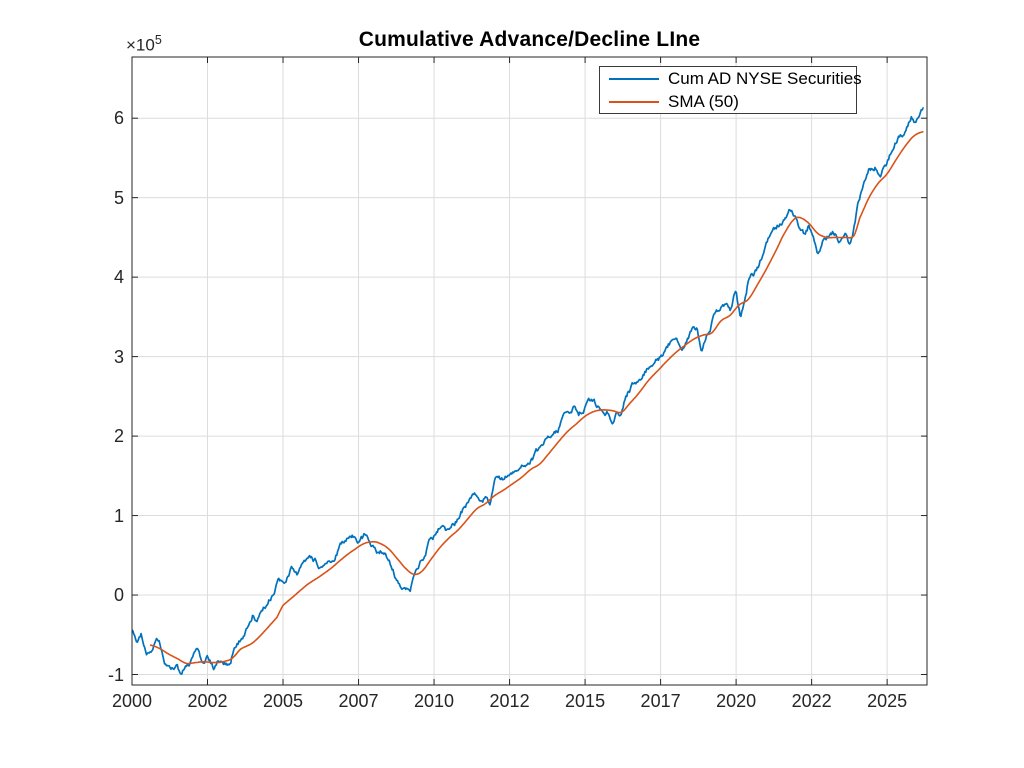 The height and width of the screenshot is (768, 1024). What do you see at coordinates (140, 45) in the screenshot?
I see `y-axis-exponent-base: ×10` at bounding box center [140, 45].